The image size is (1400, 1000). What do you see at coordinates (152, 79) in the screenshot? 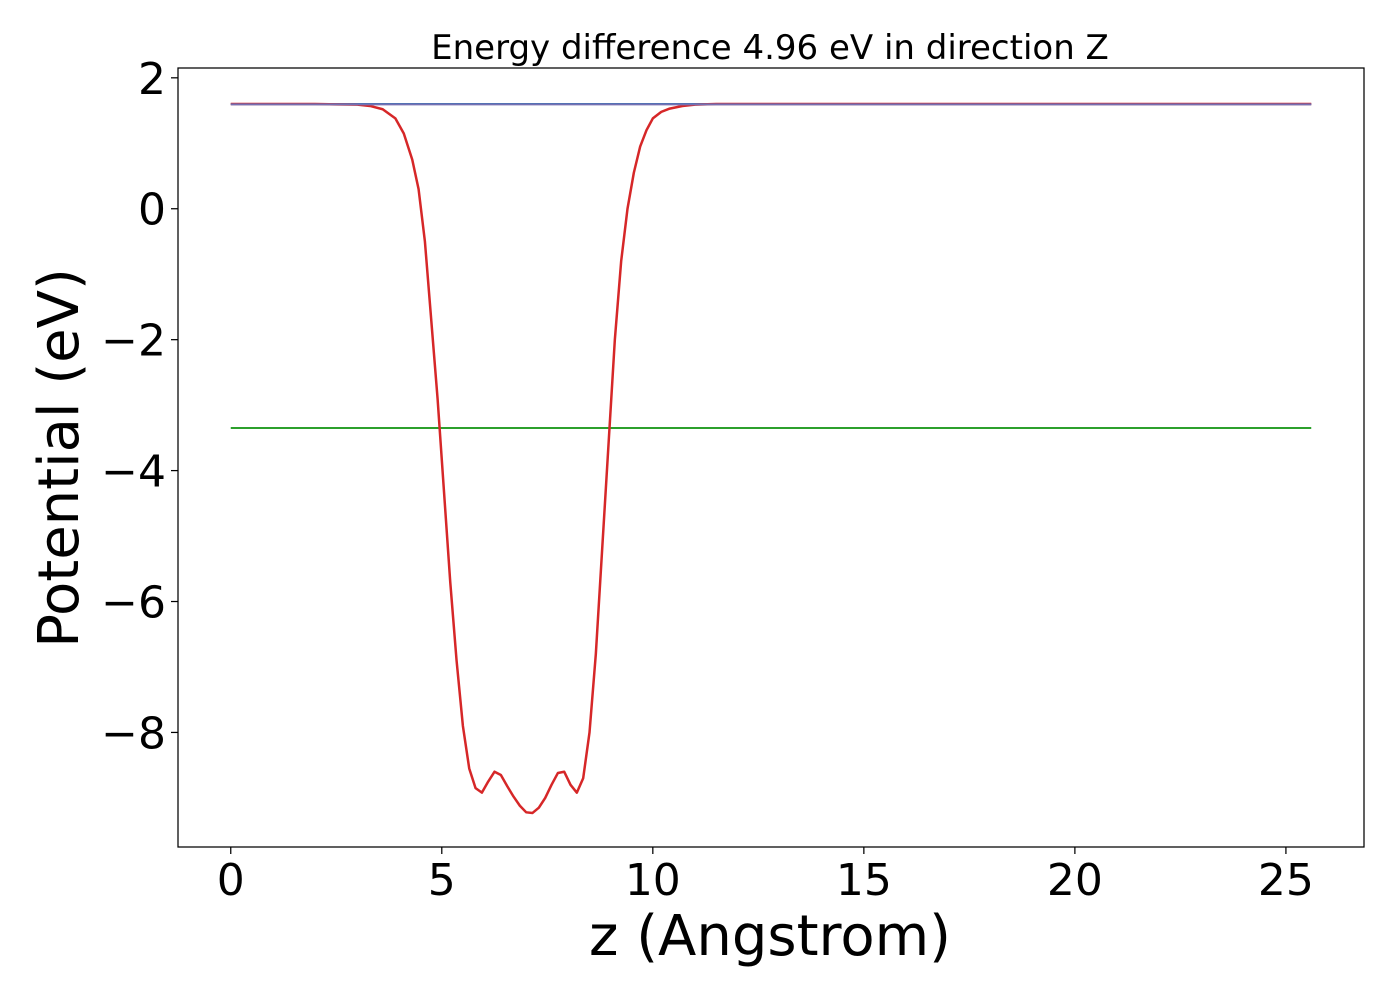
I see `y-tick-label: 2` at bounding box center [152, 79].